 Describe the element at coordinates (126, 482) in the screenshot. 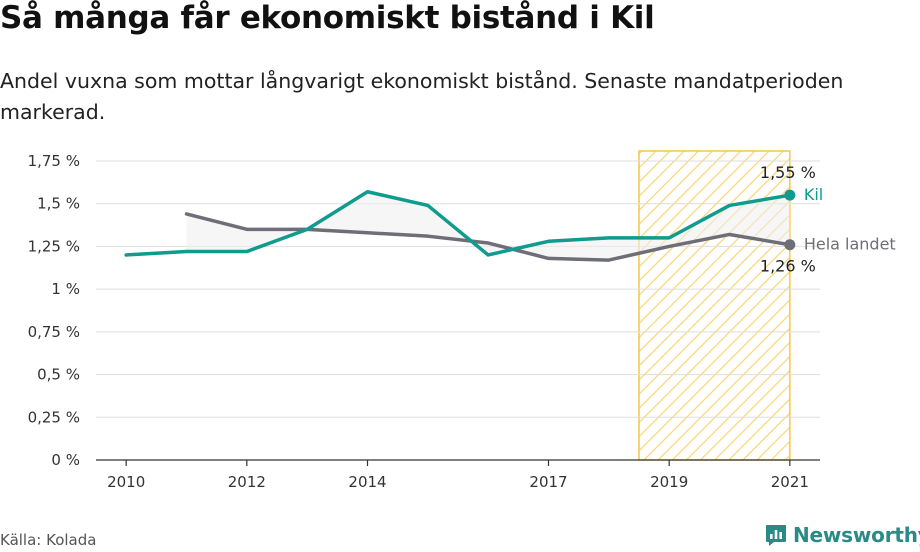

I see `x-tick-label: 2010` at that location.